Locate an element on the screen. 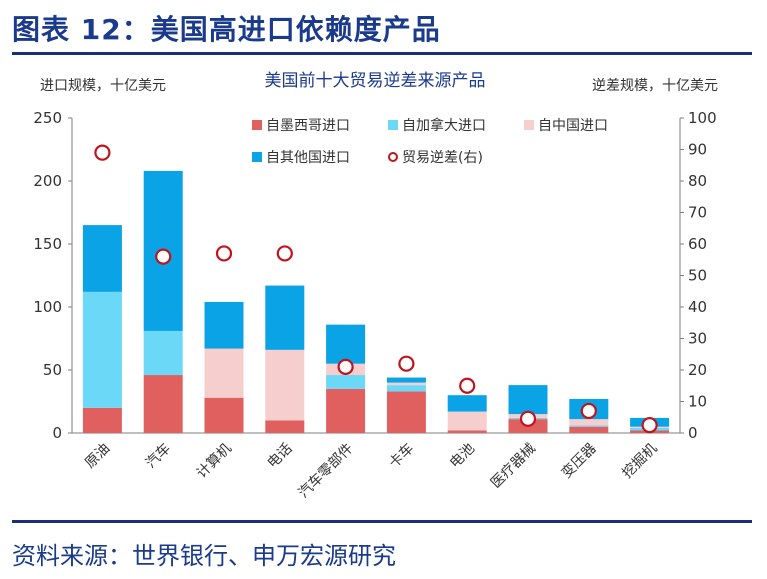 The height and width of the screenshot is (579, 767). right-tick-label: 60 is located at coordinates (697, 244).